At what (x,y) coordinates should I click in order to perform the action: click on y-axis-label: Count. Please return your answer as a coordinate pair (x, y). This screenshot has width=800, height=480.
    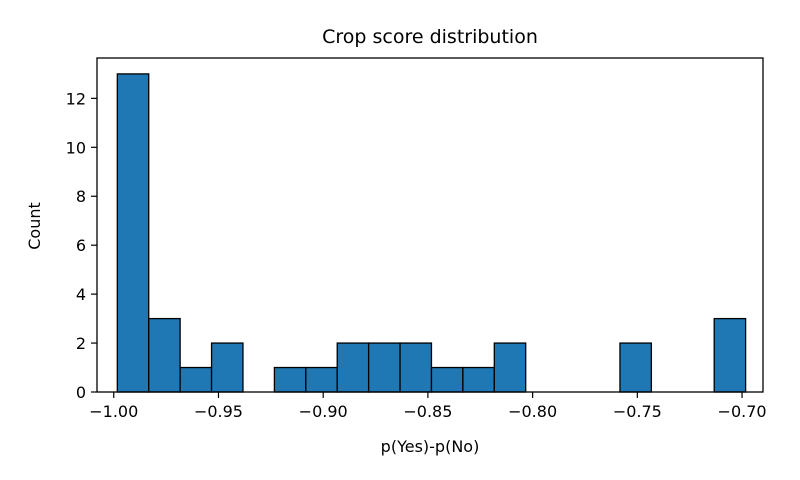
    Looking at the image, I should click on (34, 226).